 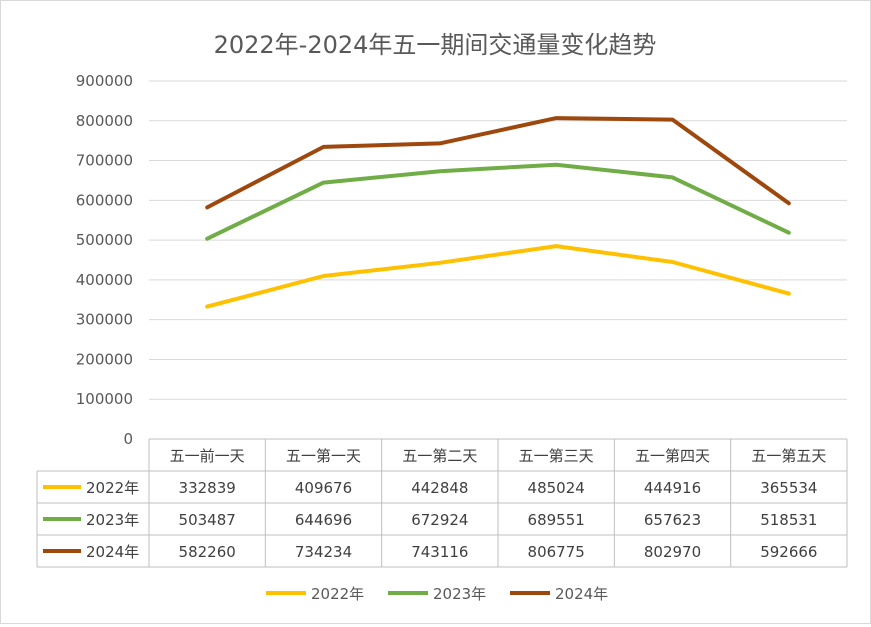 What do you see at coordinates (104, 121) in the screenshot?
I see `y-tick-label: 800000` at bounding box center [104, 121].